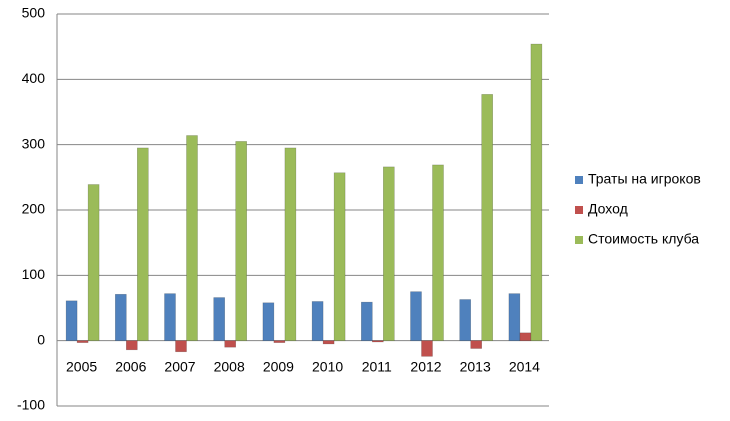  What do you see at coordinates (643, 239) in the screenshot?
I see `legend-label: Стоимость клуба` at bounding box center [643, 239].